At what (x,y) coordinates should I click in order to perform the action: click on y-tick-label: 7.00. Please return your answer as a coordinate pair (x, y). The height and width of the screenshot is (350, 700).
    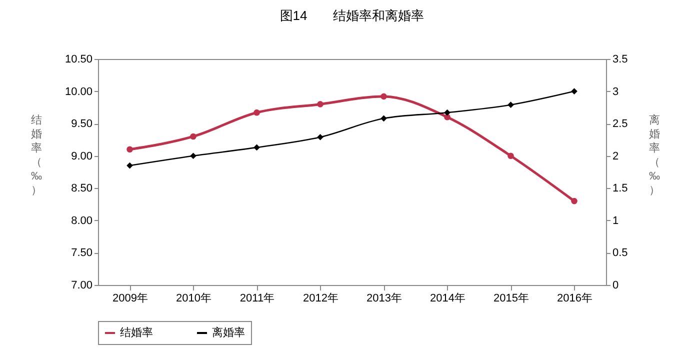
    Looking at the image, I should click on (81, 286).